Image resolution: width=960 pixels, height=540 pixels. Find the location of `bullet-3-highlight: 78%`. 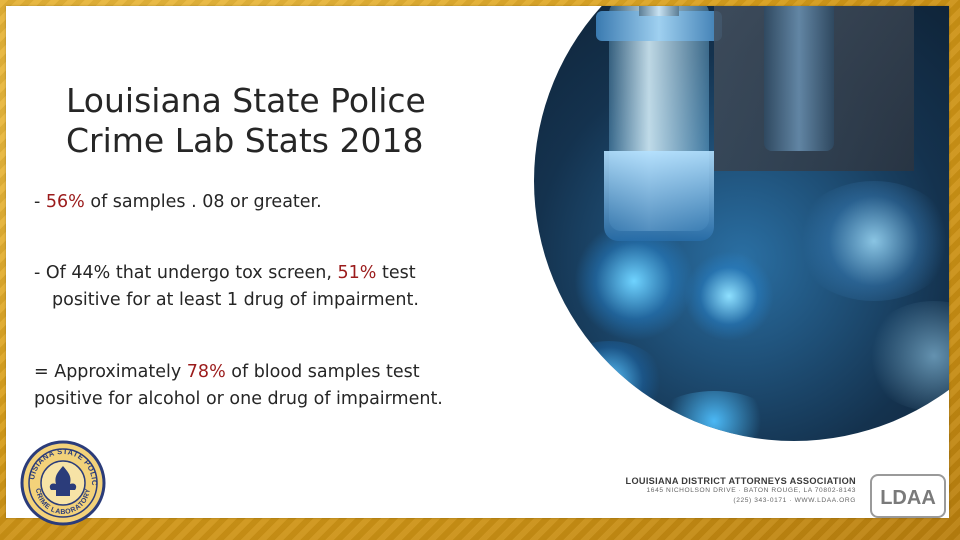

bullet-3-highlight: 78% is located at coordinates (206, 372).